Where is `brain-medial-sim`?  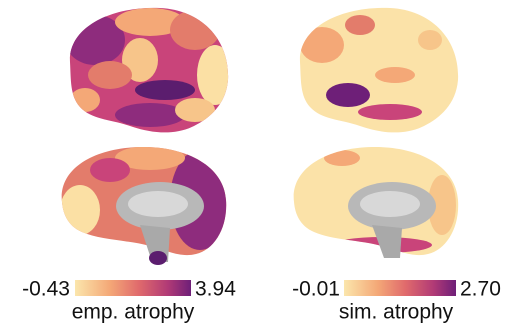
brain-medial-sim is located at coordinates (376, 202).